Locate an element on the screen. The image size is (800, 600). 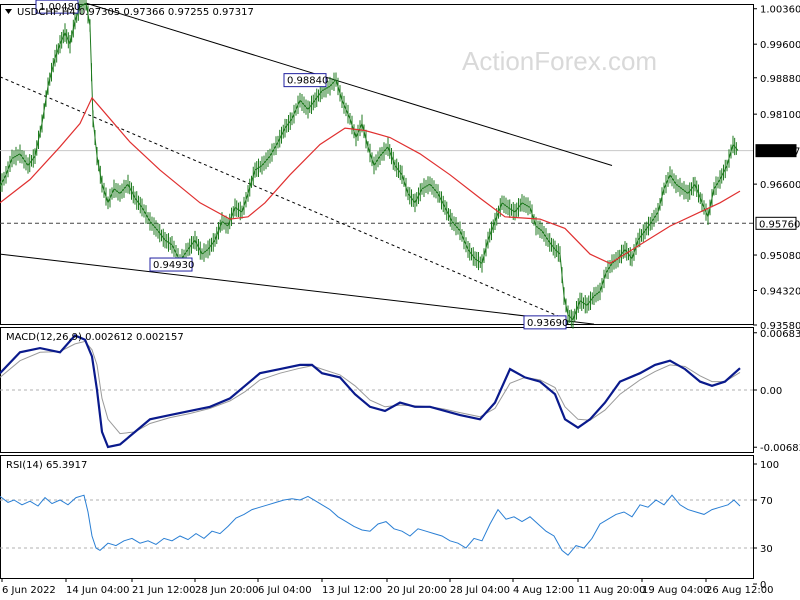
price-annotation-label: 0.98840 is located at coordinates (307, 81).